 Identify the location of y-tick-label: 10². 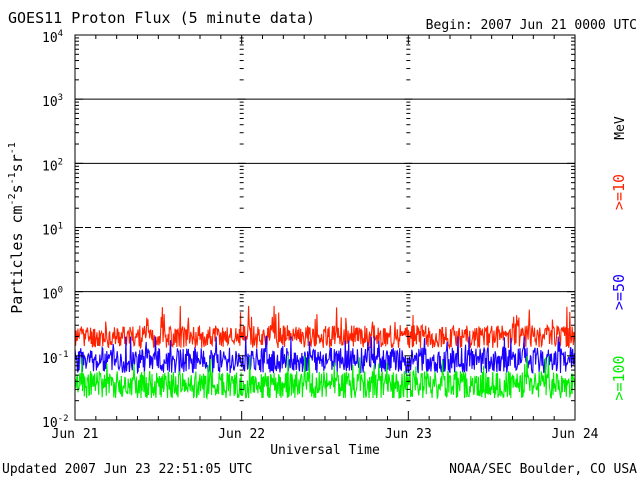
(52, 165).